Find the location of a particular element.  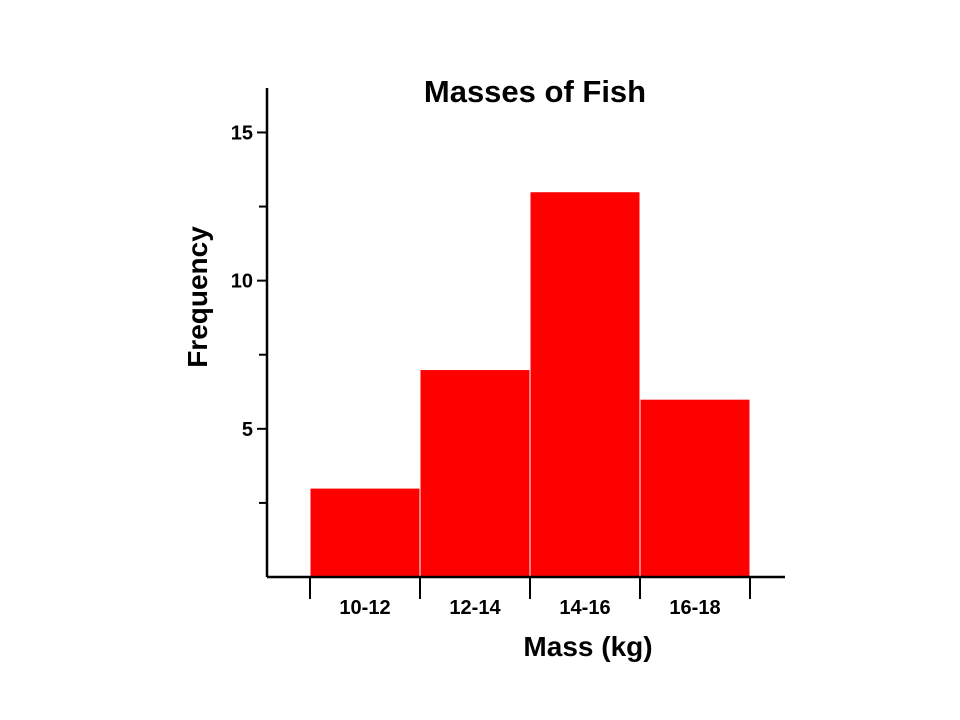

x-tick-label: 14-16 is located at coordinates (584, 608).